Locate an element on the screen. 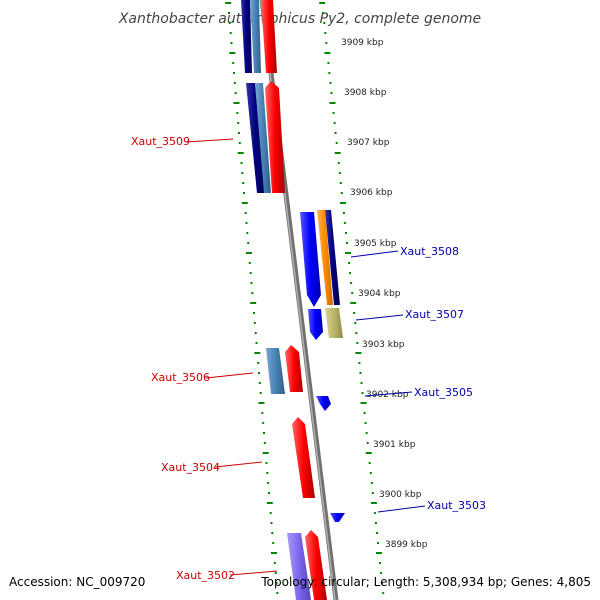 Image resolution: width=600 pixels, height=600 pixels. accession-text: Accession: NC_009720 is located at coordinates (77, 582).